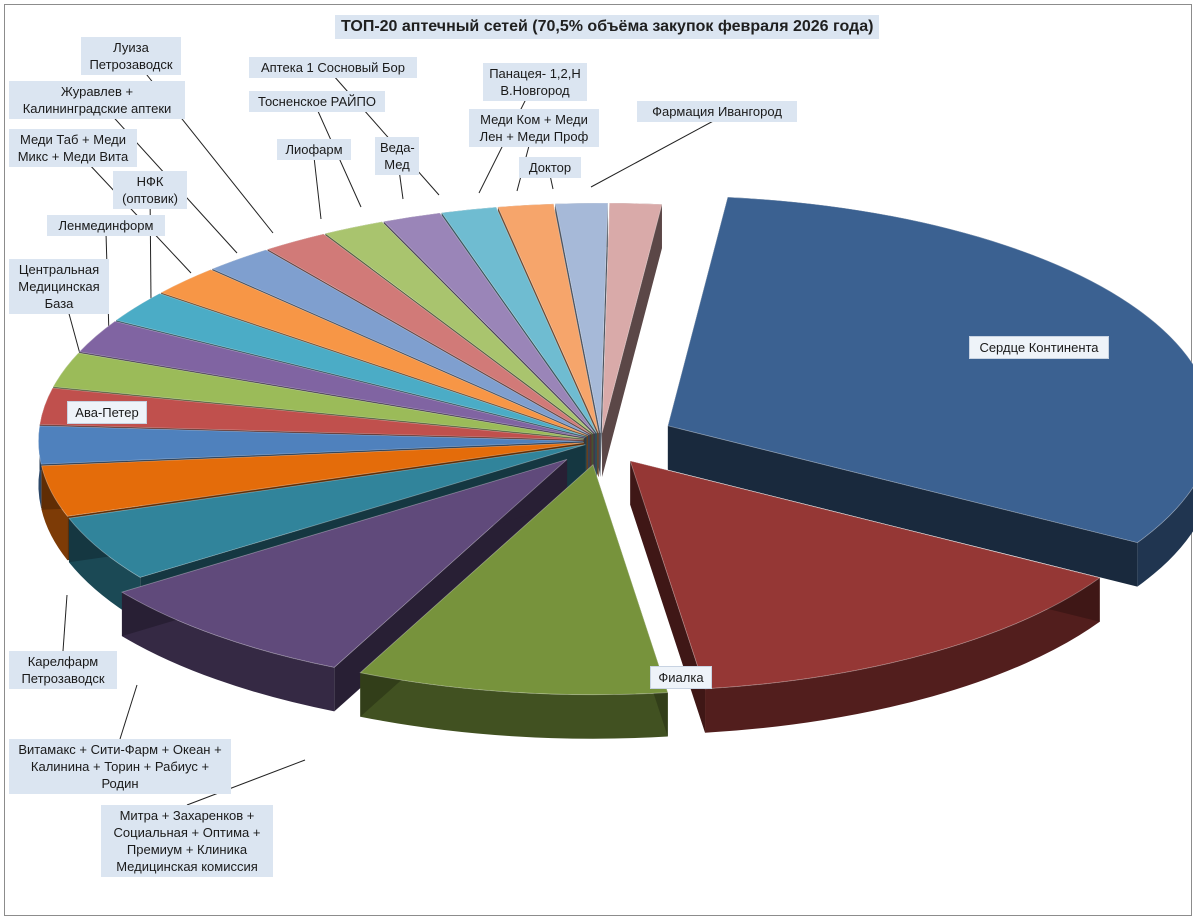 The height and width of the screenshot is (924, 1200). Describe the element at coordinates (311, 414) in the screenshot. I see `slice-8-ленмединформ` at that location.